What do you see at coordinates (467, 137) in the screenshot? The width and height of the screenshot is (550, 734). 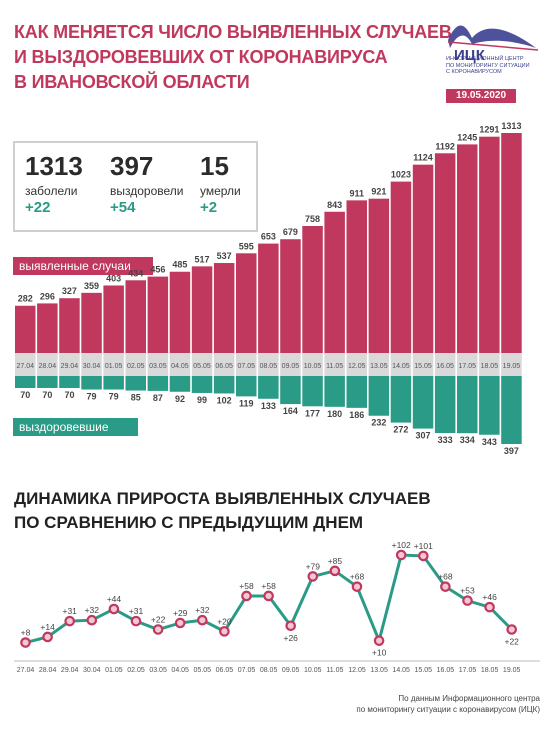 I see `case-value-label: 1245` at bounding box center [467, 137].